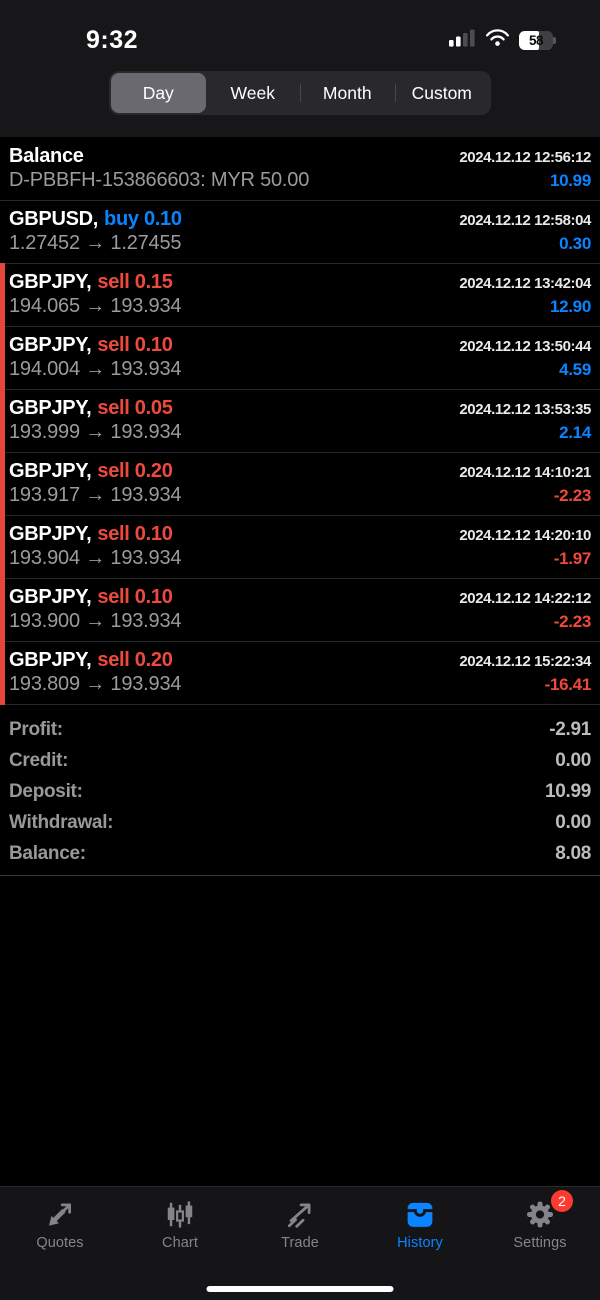  What do you see at coordinates (567, 791) in the screenshot?
I see `summary-value: 10.99` at bounding box center [567, 791].